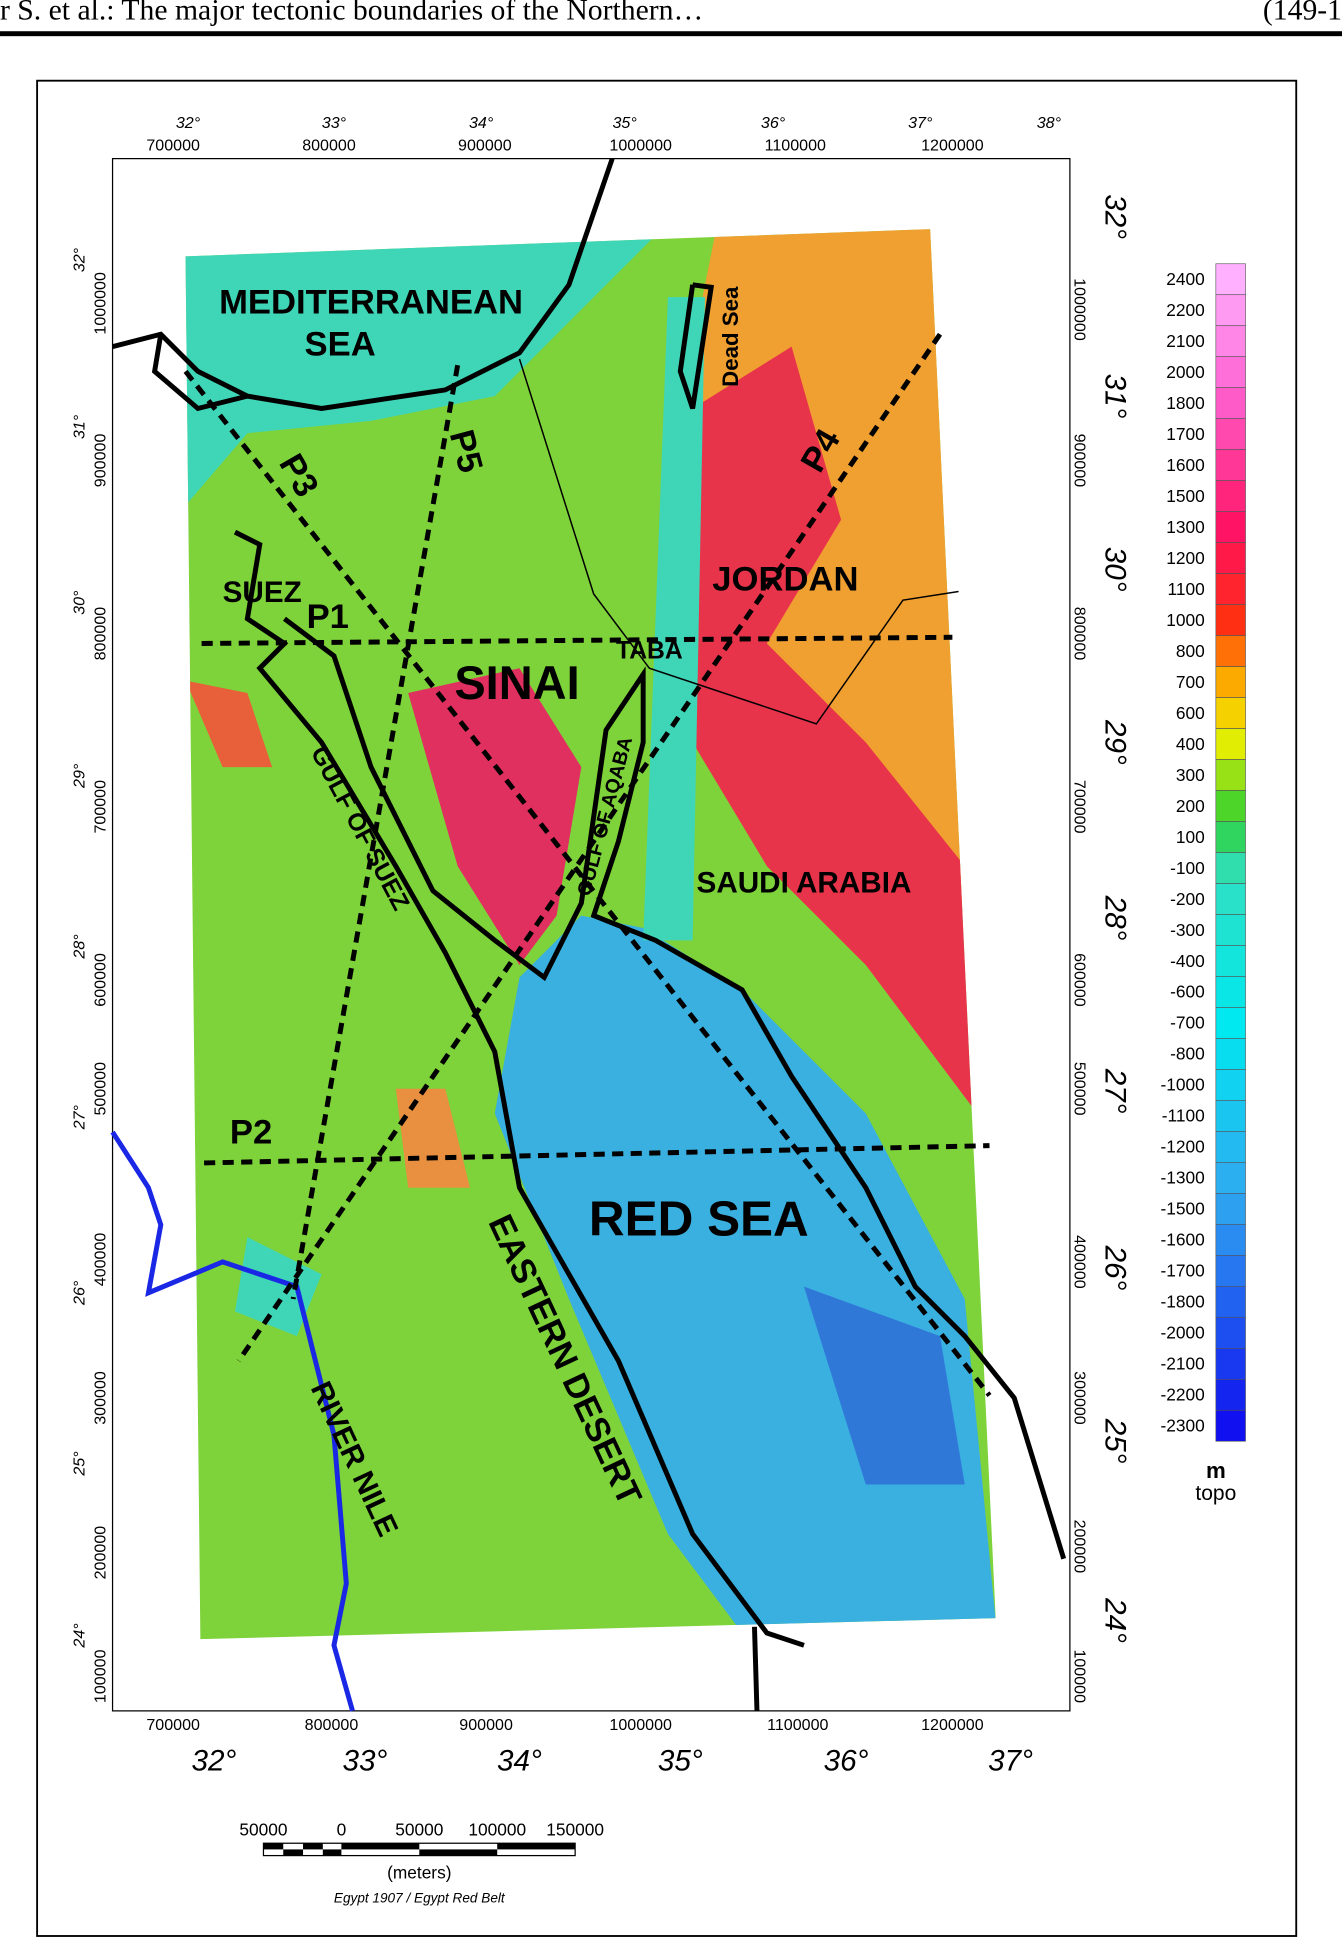 The height and width of the screenshot is (1940, 1342). What do you see at coordinates (80, 259) in the screenshot?
I see `left-lat-label: 32°` at bounding box center [80, 259].